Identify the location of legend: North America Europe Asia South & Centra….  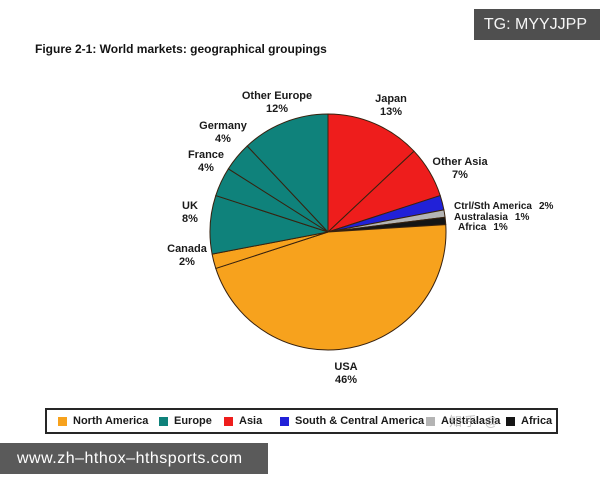
(301, 421).